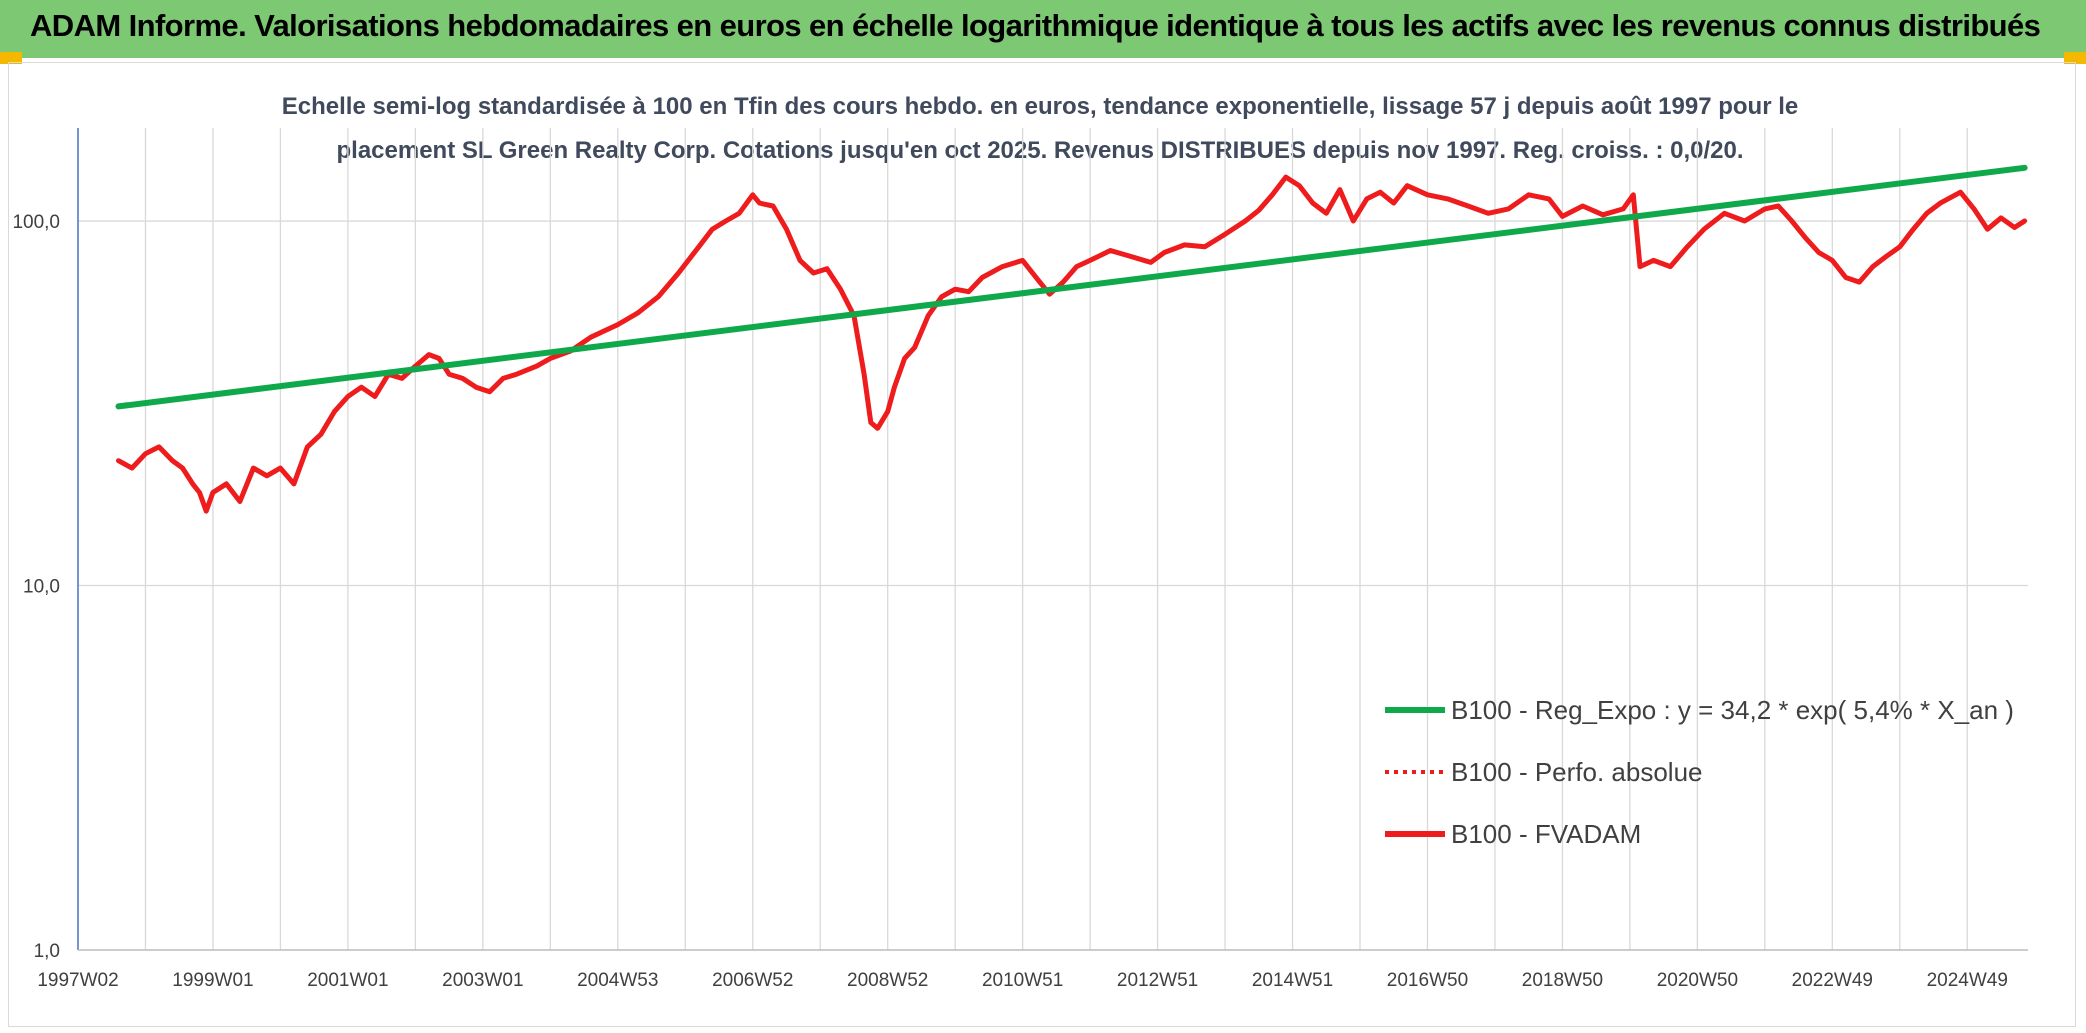 Image resolution: width=2086 pixels, height=1033 pixels. Describe the element at coordinates (482, 980) in the screenshot. I see `x-tick-label: 2003W01` at that location.